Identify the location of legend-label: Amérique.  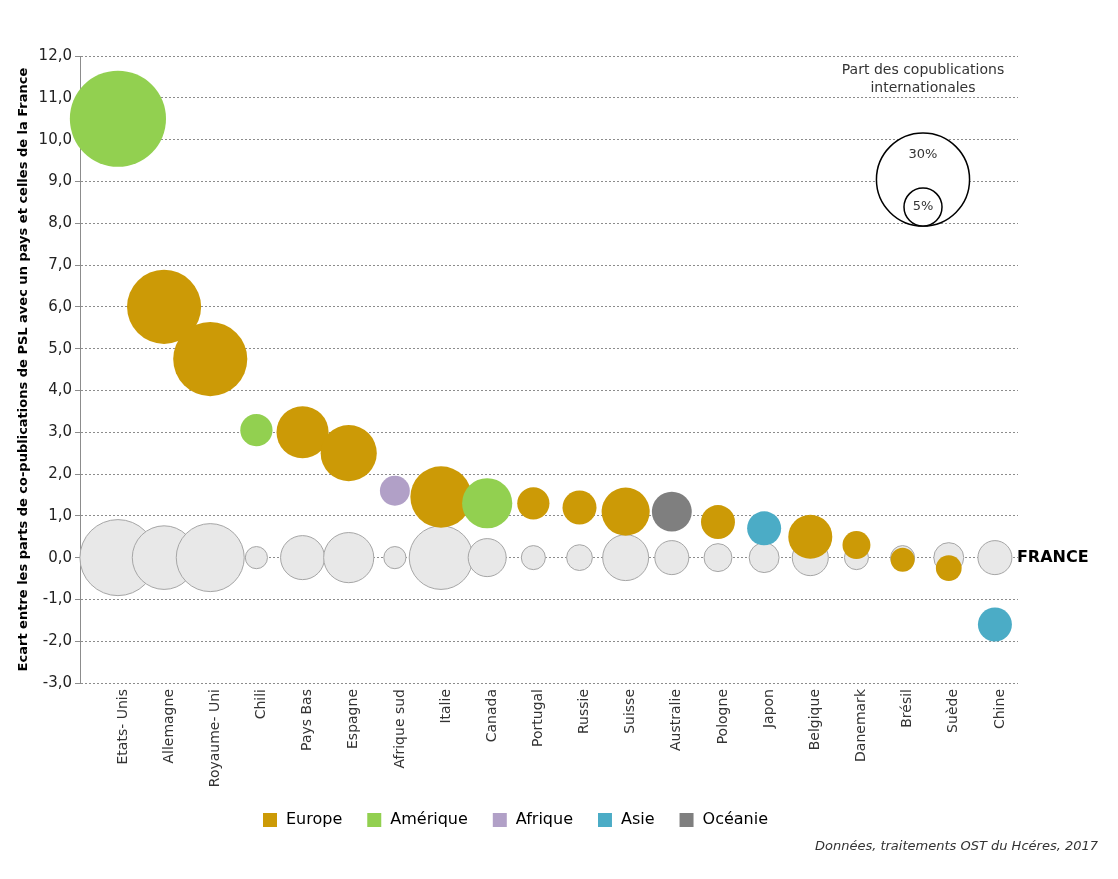
(429, 819).